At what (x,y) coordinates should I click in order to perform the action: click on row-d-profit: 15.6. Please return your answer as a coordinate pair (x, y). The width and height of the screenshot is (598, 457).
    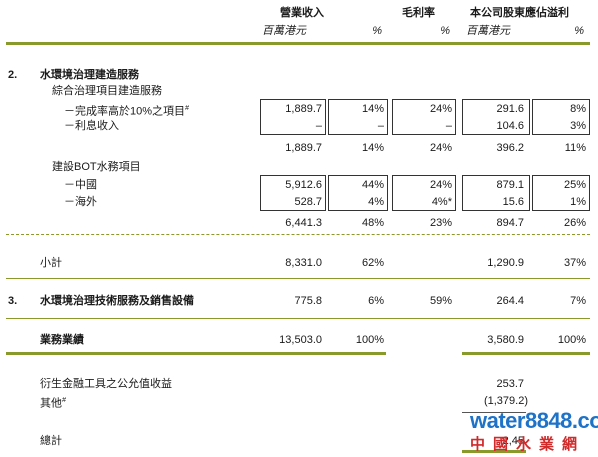
    Looking at the image, I should click on (513, 202).